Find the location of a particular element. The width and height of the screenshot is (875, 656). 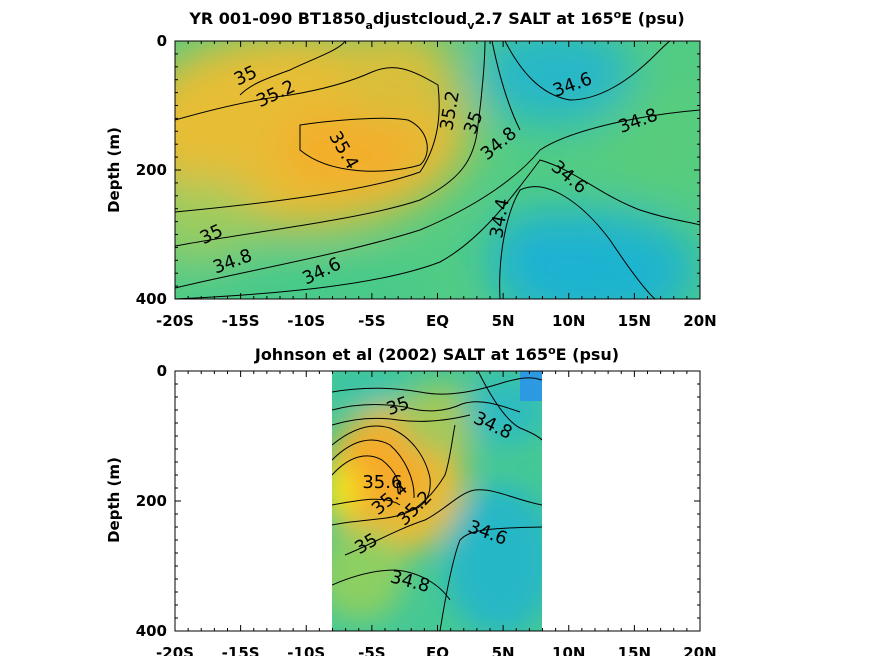

bottom-title: Johnson et al (2002) SALT at 165oE (psu) is located at coordinates (436, 354).